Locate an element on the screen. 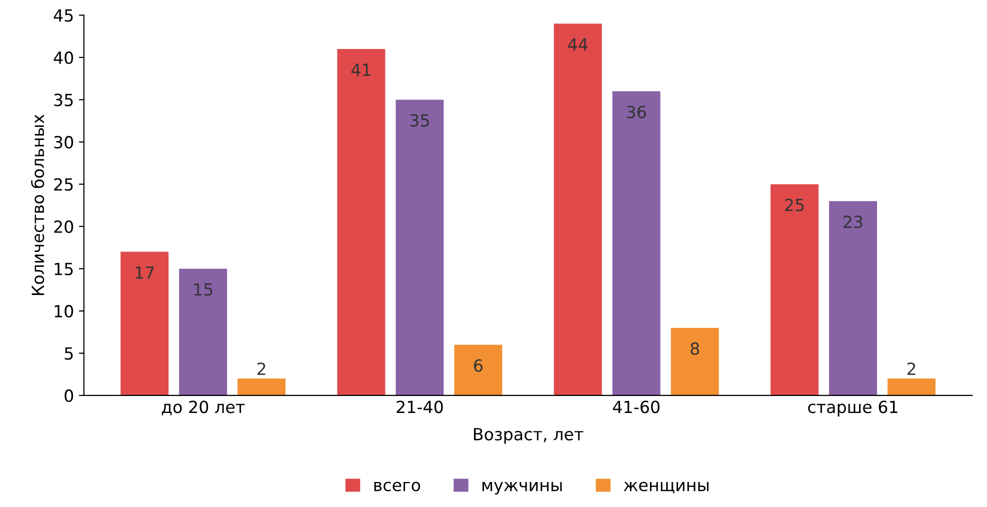 The image size is (987, 507). x-tick-label: старше 61 is located at coordinates (853, 408).